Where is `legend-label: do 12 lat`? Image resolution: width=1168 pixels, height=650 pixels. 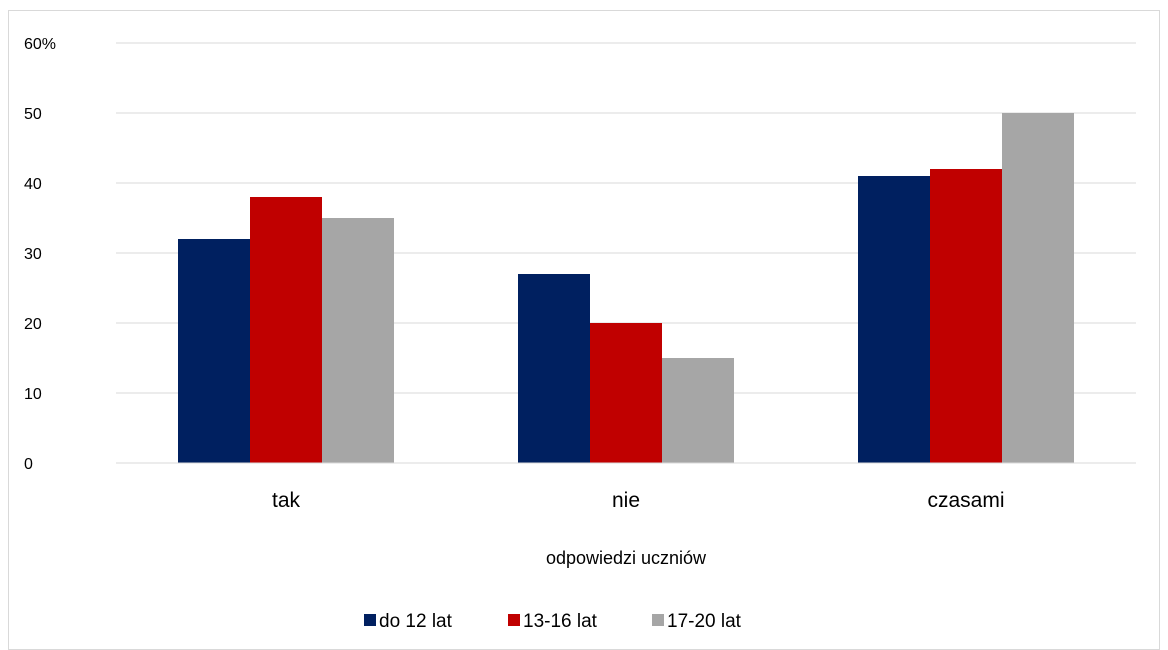 legend-label: do 12 lat is located at coordinates (416, 621).